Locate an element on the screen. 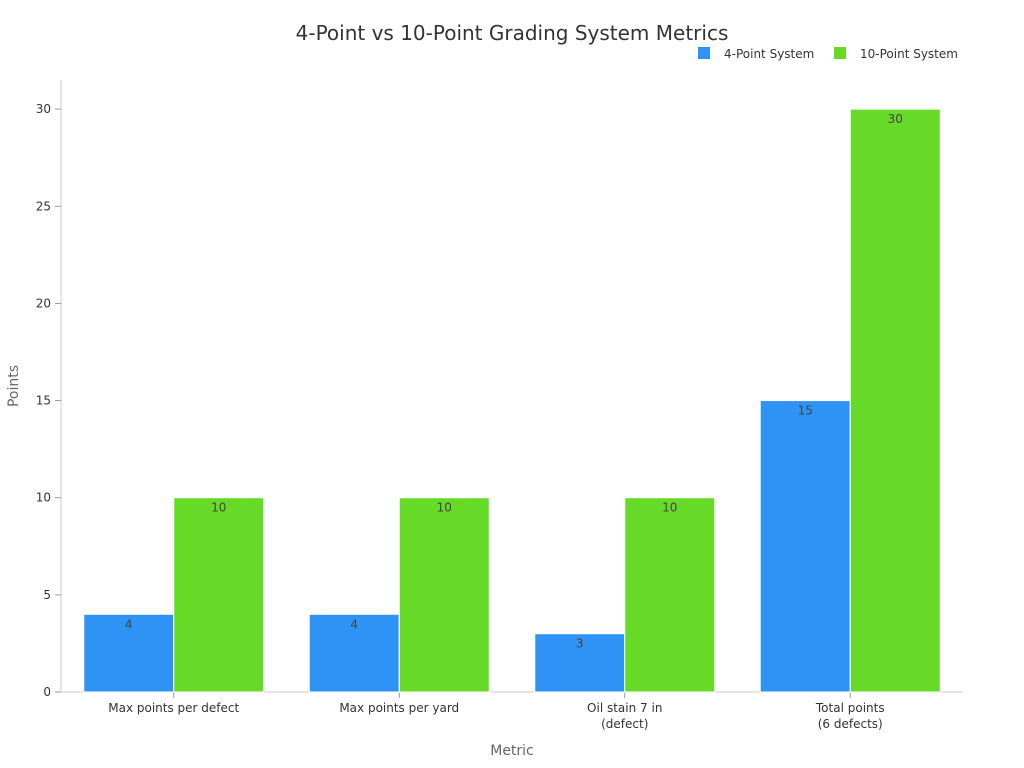  x-tick-label: Total points (6 defects) is located at coordinates (850, 716).